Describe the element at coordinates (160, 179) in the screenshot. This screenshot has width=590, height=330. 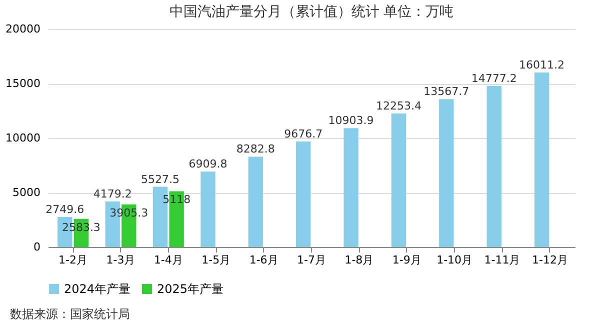
I see `data-label: 5527.5` at that location.